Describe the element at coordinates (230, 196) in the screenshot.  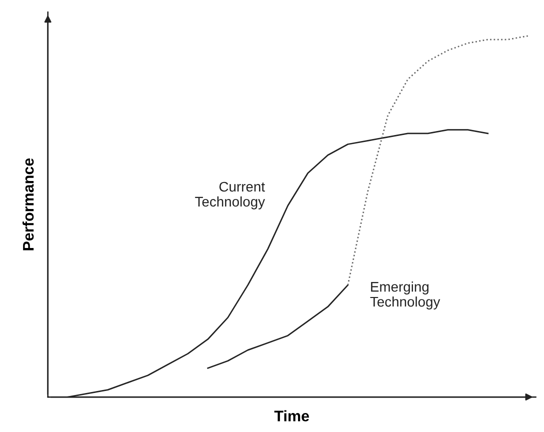
I see `series-label: Current Technology` at that location.